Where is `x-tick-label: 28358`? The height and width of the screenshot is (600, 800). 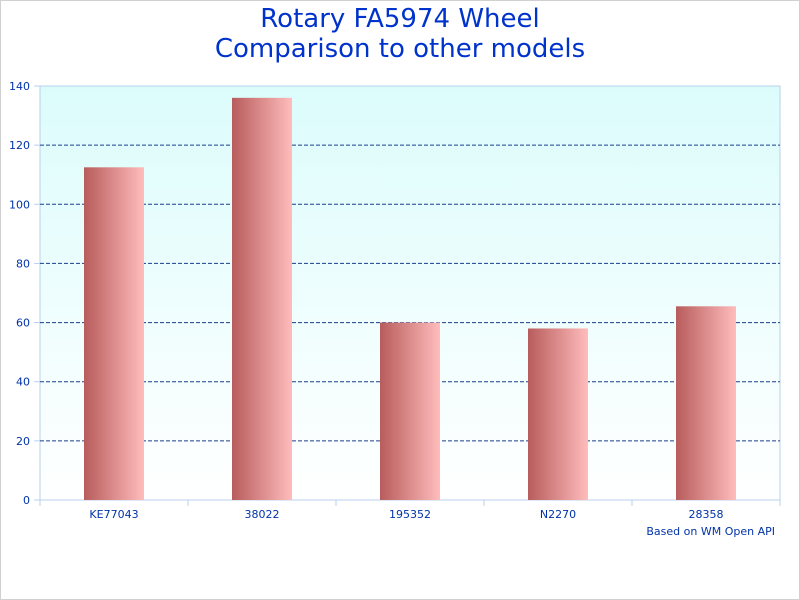
x-tick-label: 28358 is located at coordinates (706, 514).